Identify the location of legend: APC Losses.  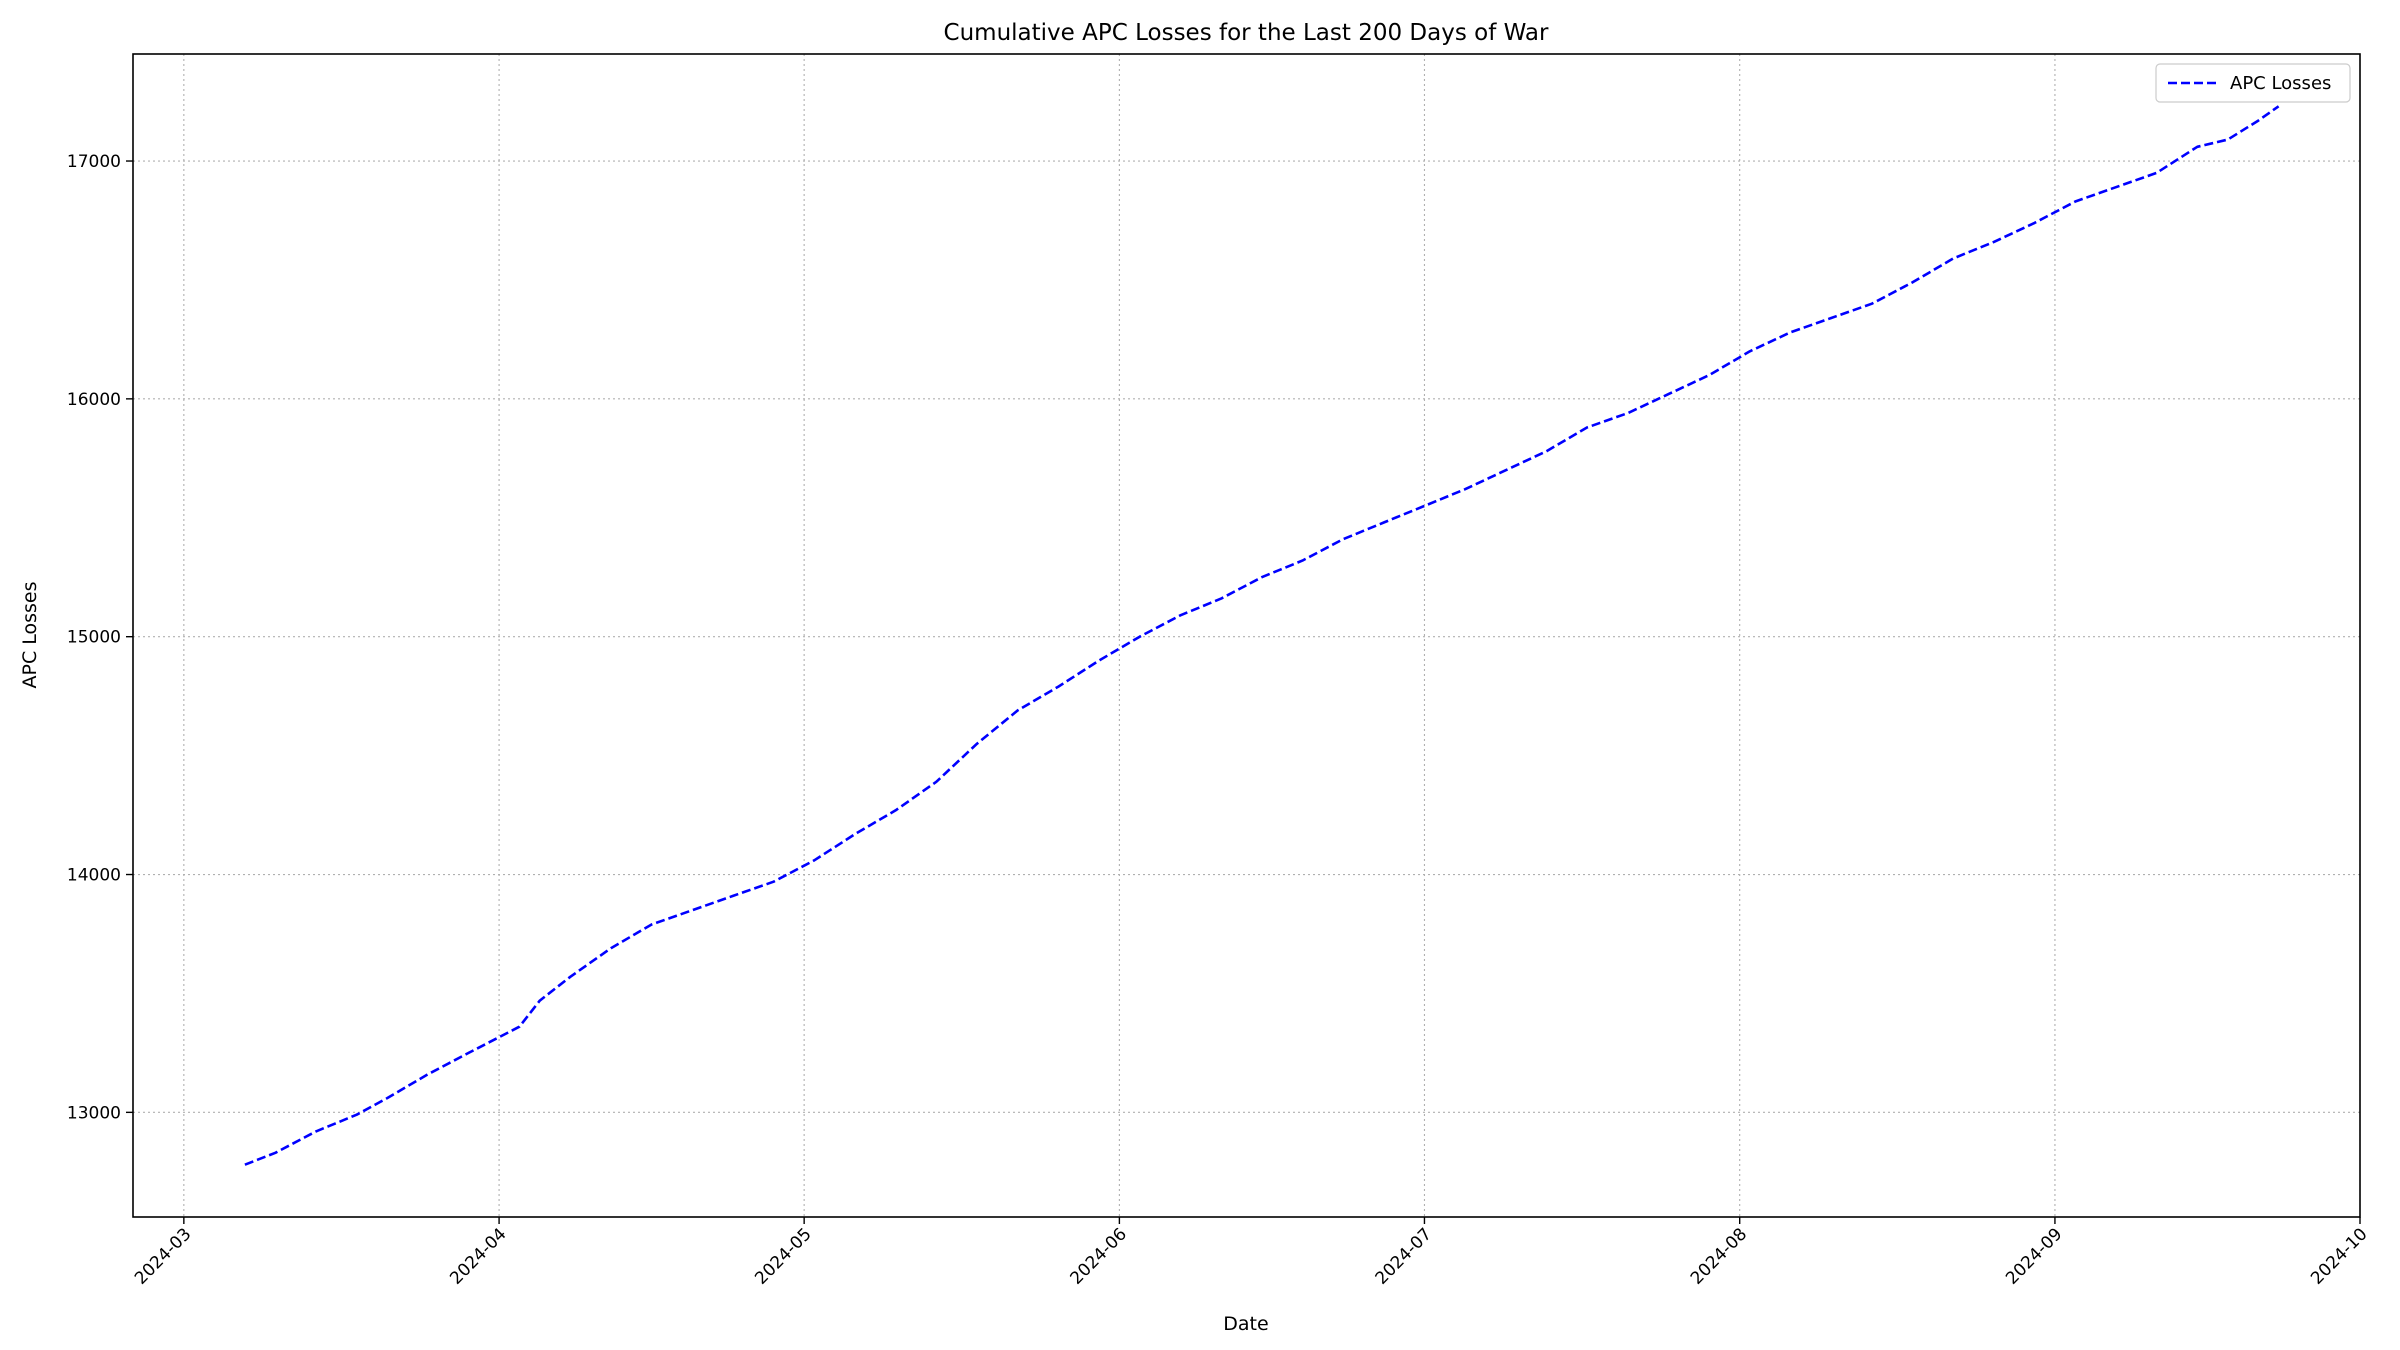
(2253, 83).